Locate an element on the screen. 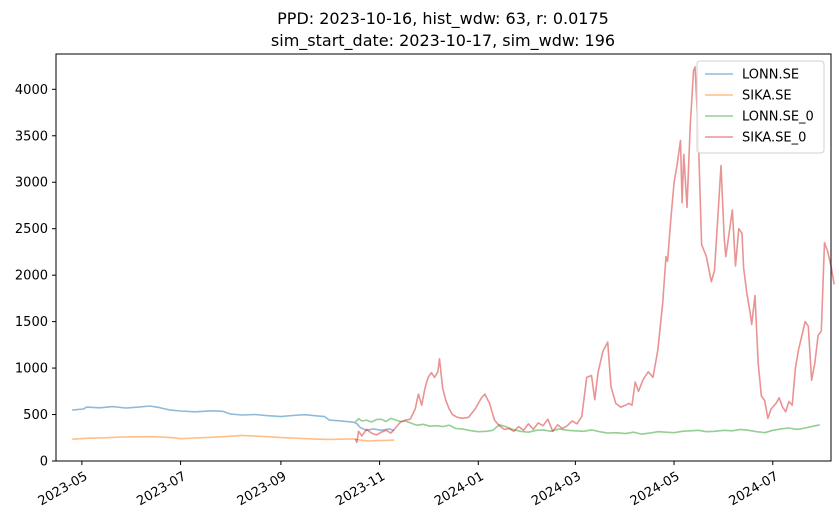 This screenshot has height=522, width=839. y-axis: 0 500 1000 1500 2000 2500 3000 3500 4000 is located at coordinates (35, 276).